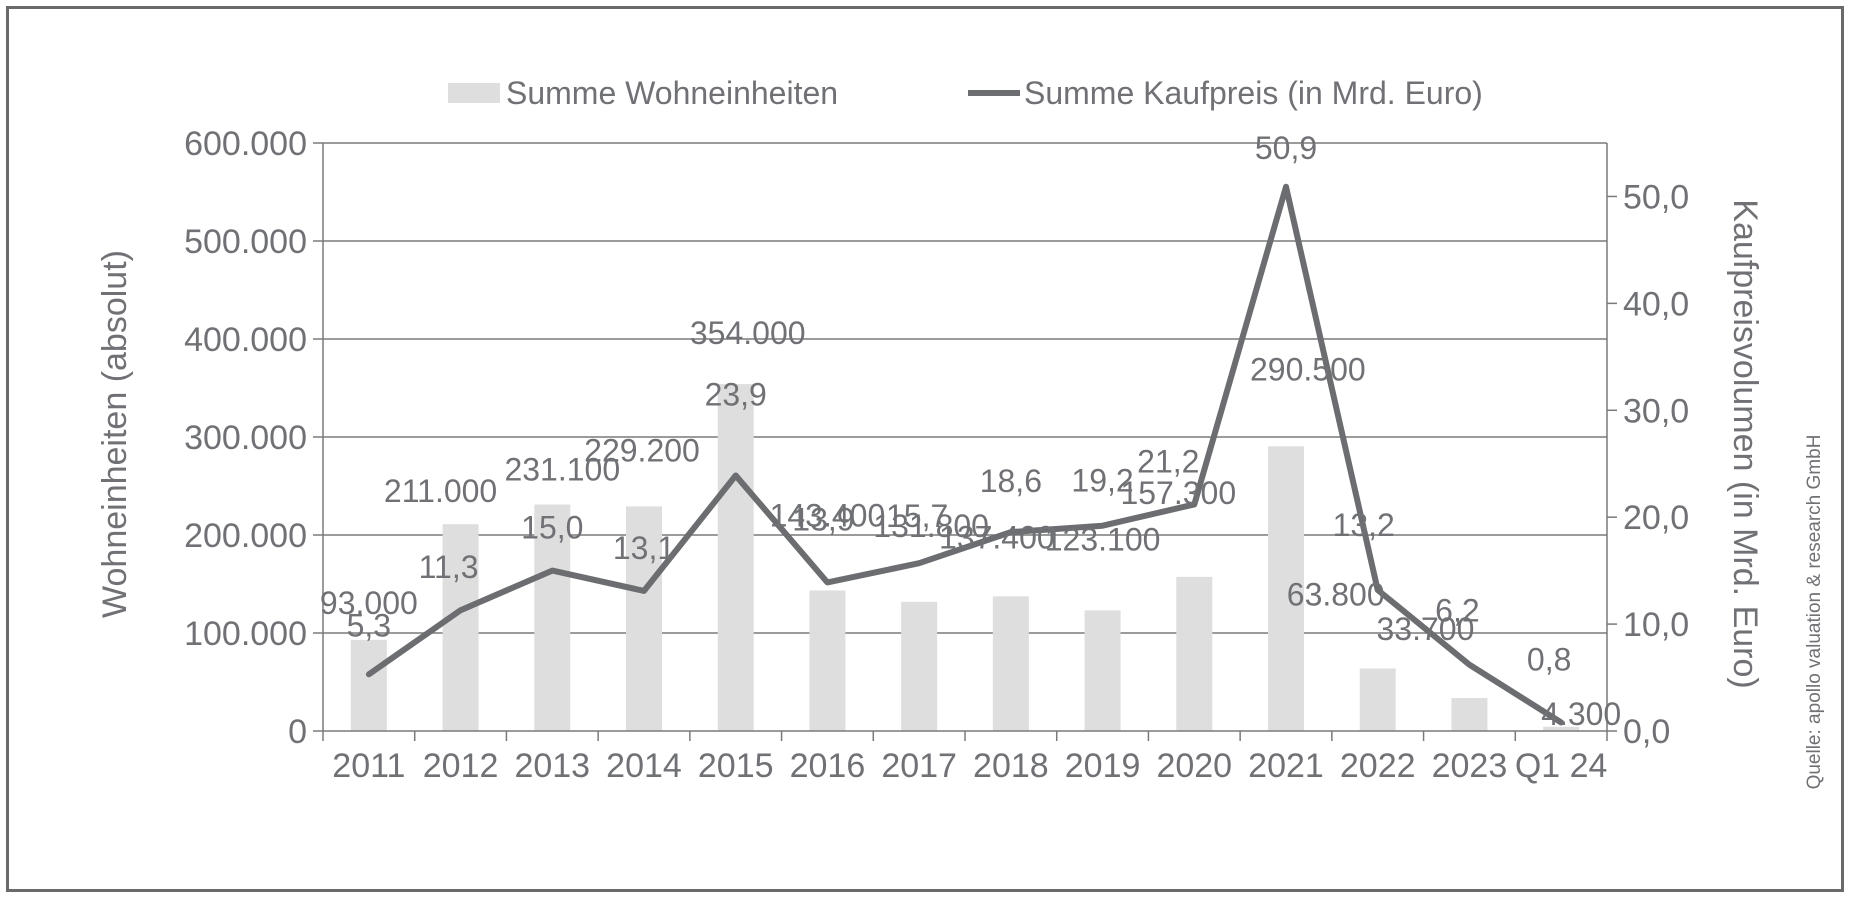 The height and width of the screenshot is (902, 1854). What do you see at coordinates (245, 242) in the screenshot?
I see `y-left-tick-label: 500.000` at bounding box center [245, 242].